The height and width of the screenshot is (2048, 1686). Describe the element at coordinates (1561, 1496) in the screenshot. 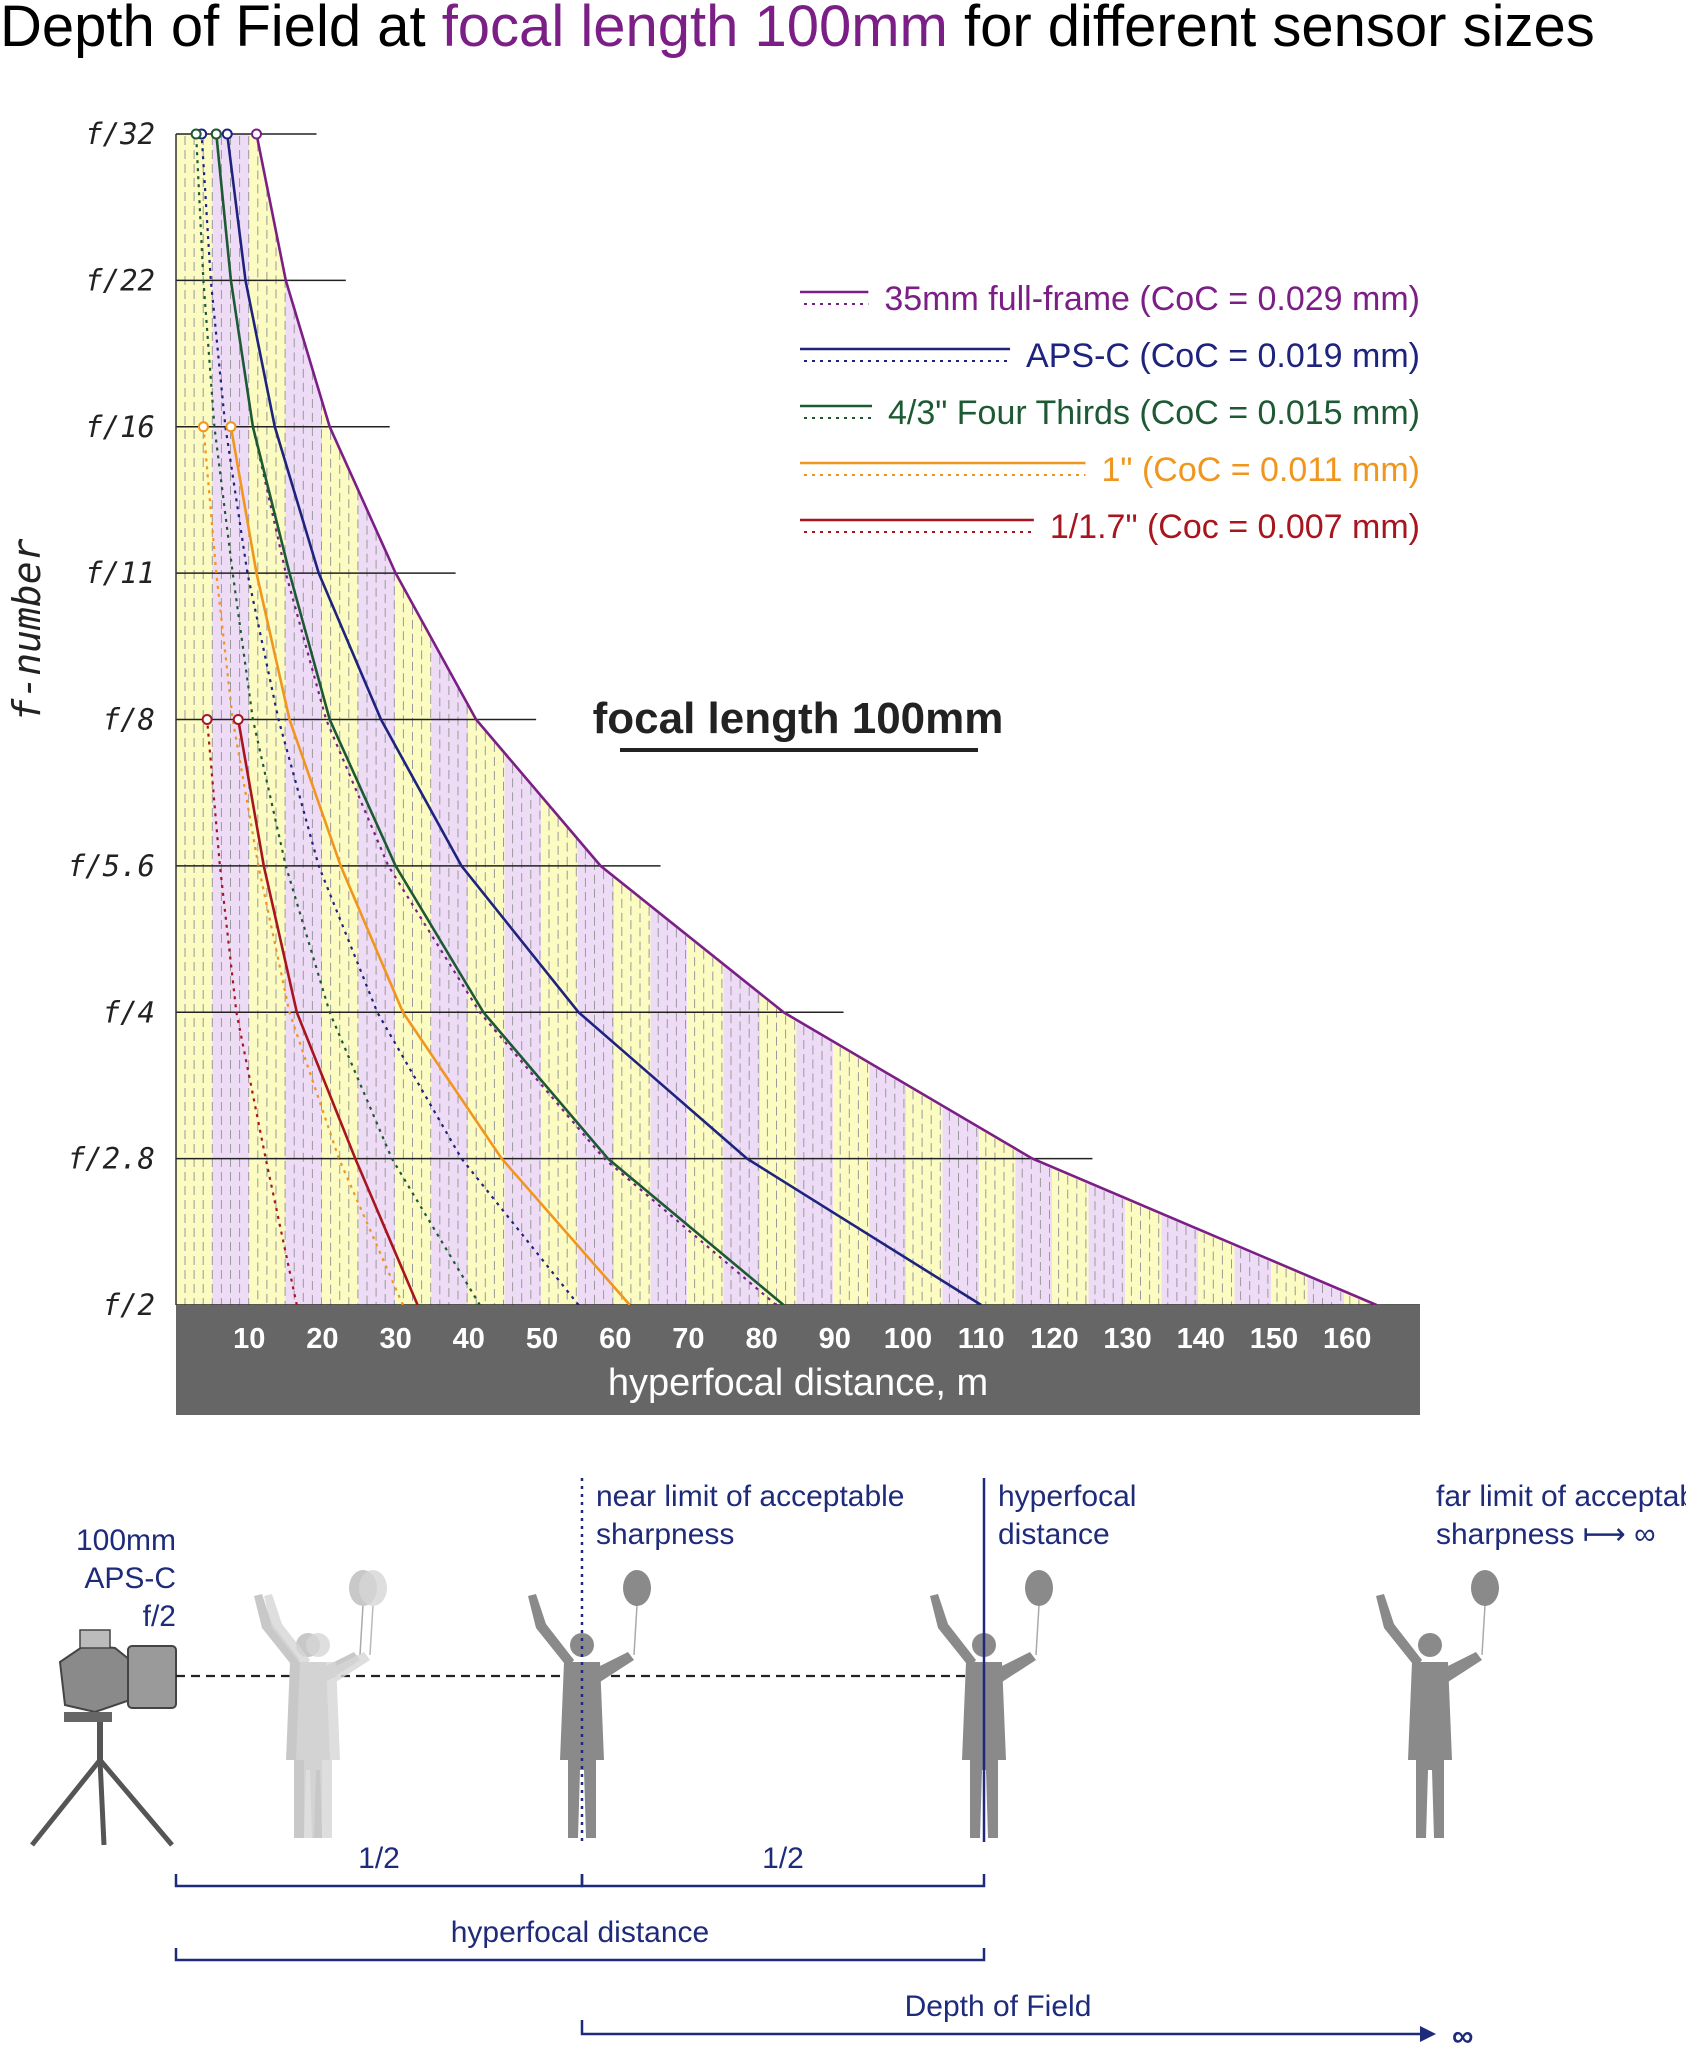

I see `far-limit-label: far limit of acceptable` at that location.